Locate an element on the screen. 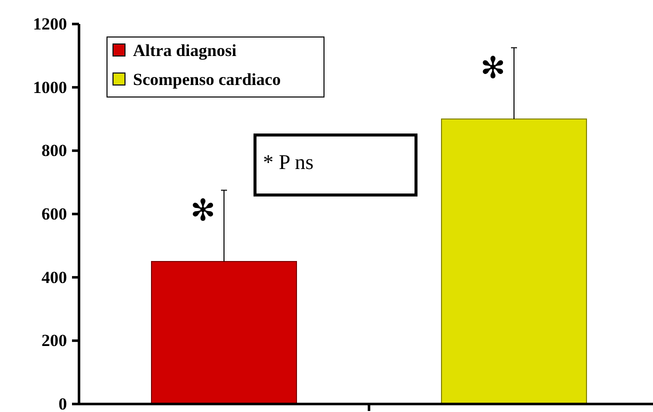 The width and height of the screenshot is (653, 412). y-tick-label: 800 is located at coordinates (54, 150).